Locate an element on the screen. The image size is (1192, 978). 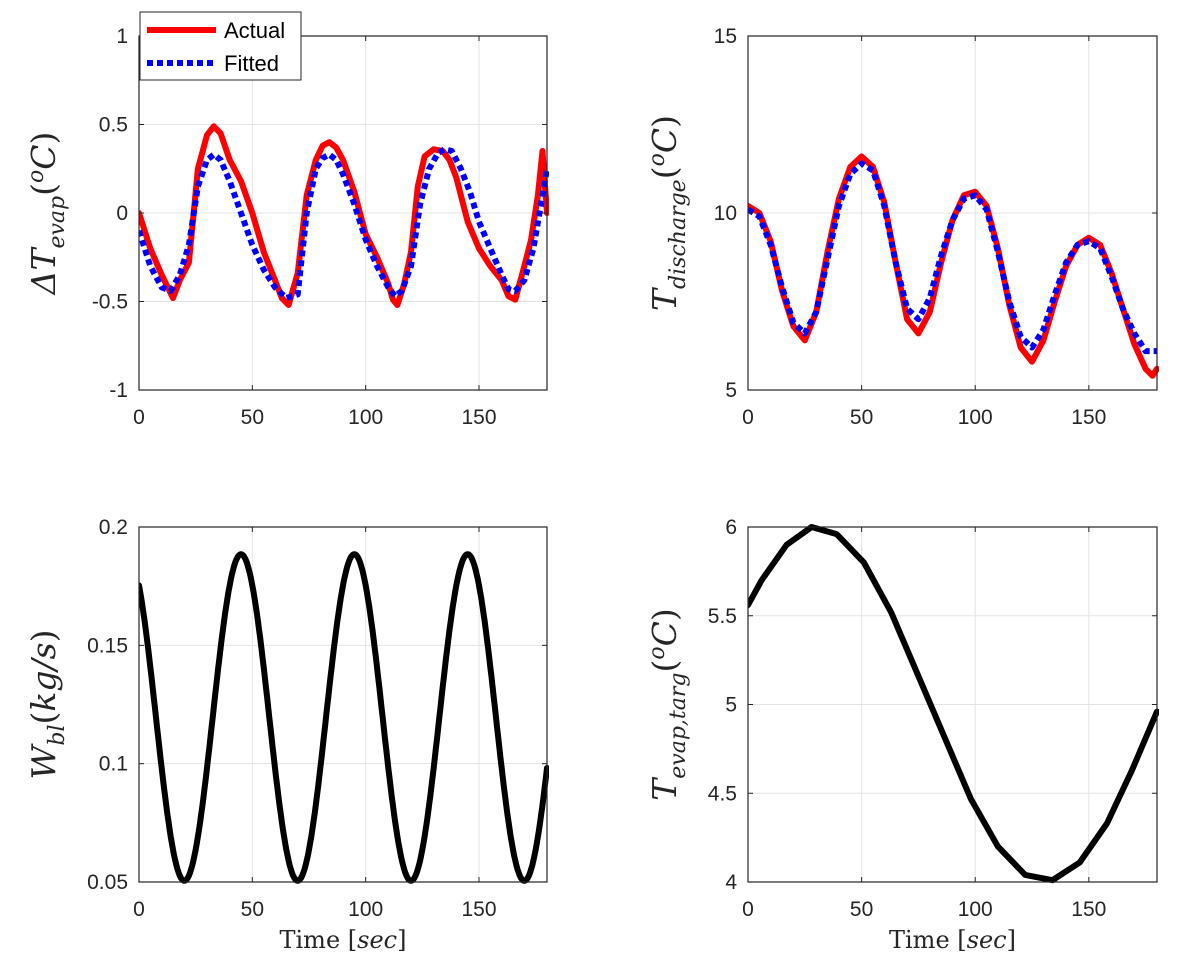
y-label-symbol: W is located at coordinates (43, 760).